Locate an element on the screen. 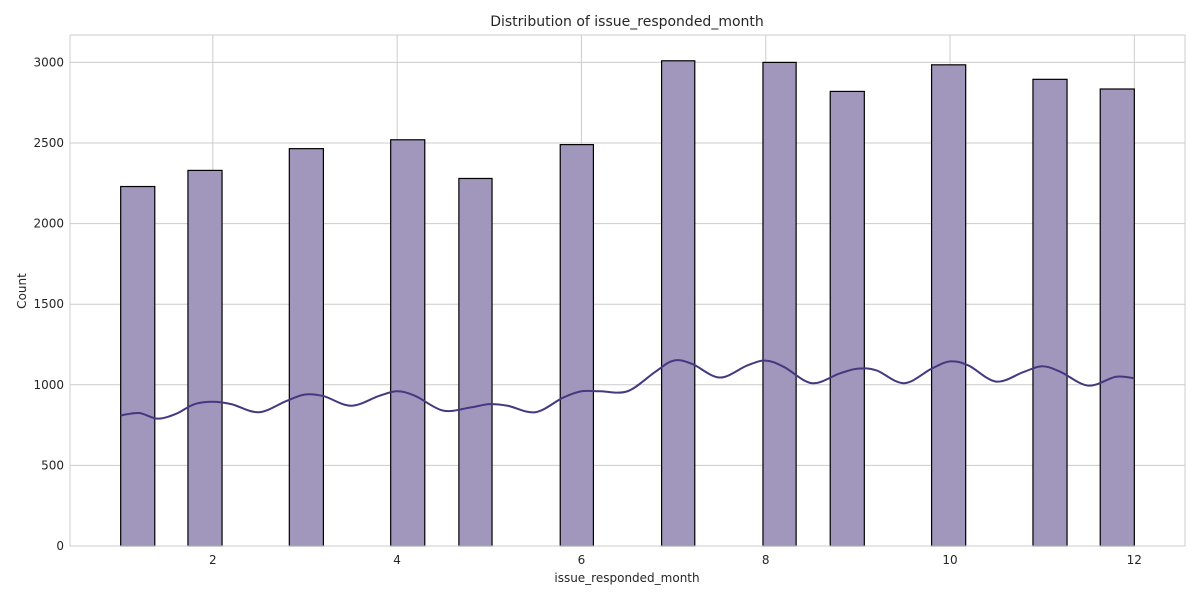  x-axis-label: issue_responded_month is located at coordinates (626, 578).